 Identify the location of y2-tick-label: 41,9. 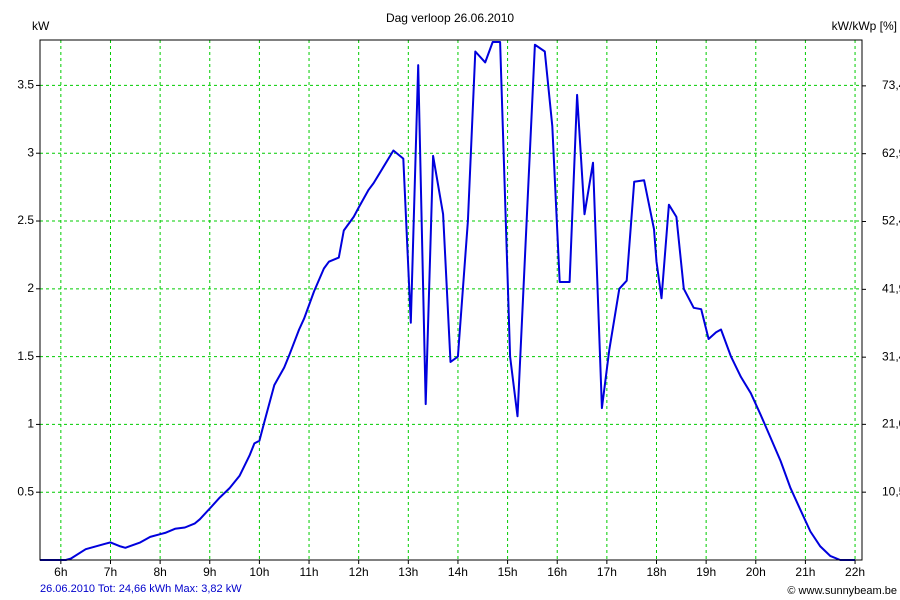
(891, 289).